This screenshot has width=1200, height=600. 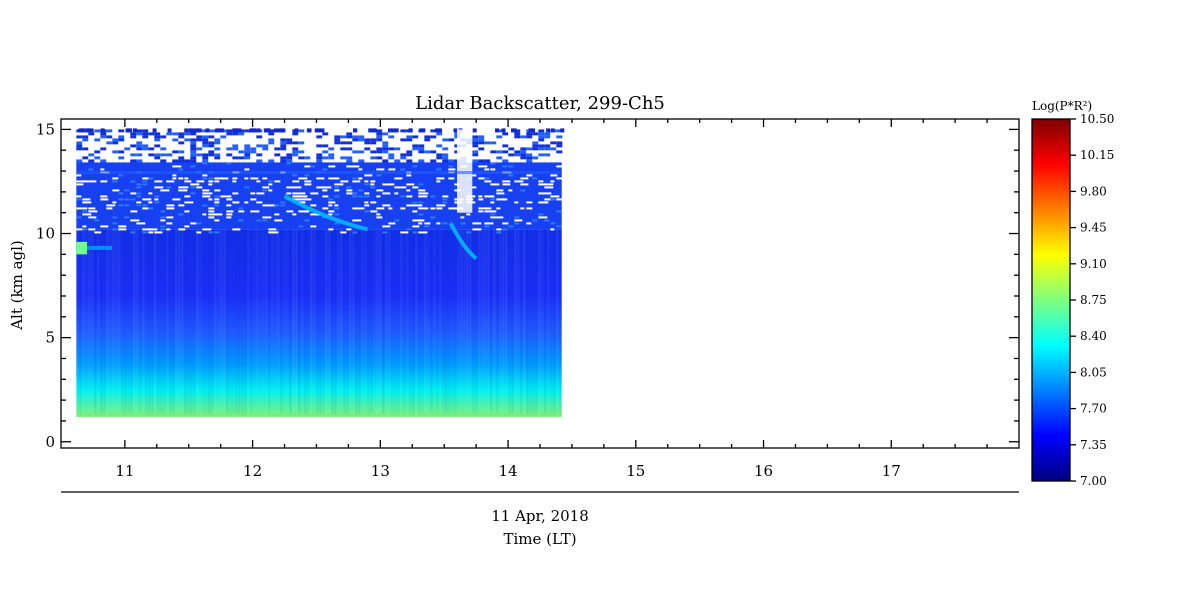 I want to click on y-tick-label-2: 10, so click(x=45, y=234).